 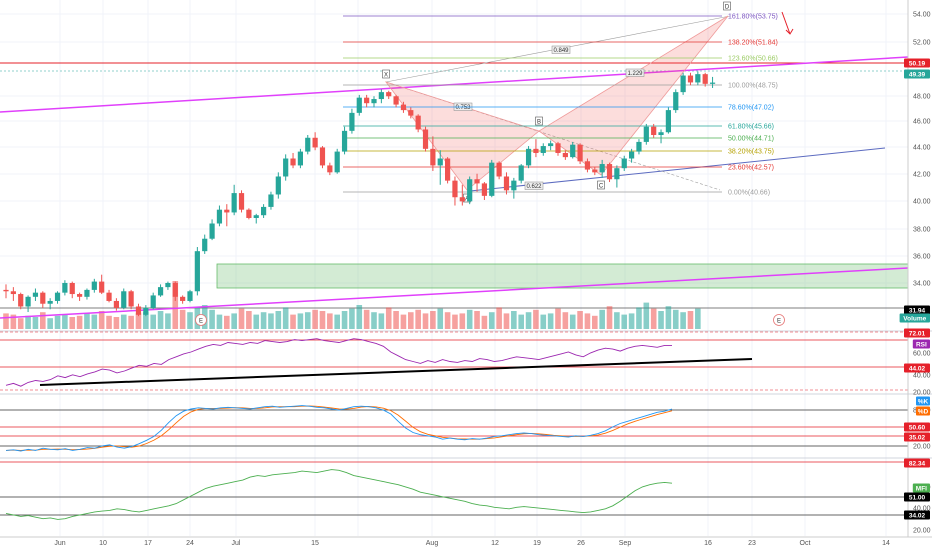 I want to click on fib-level-label: 78.60%(47.02), so click(x=751, y=108).